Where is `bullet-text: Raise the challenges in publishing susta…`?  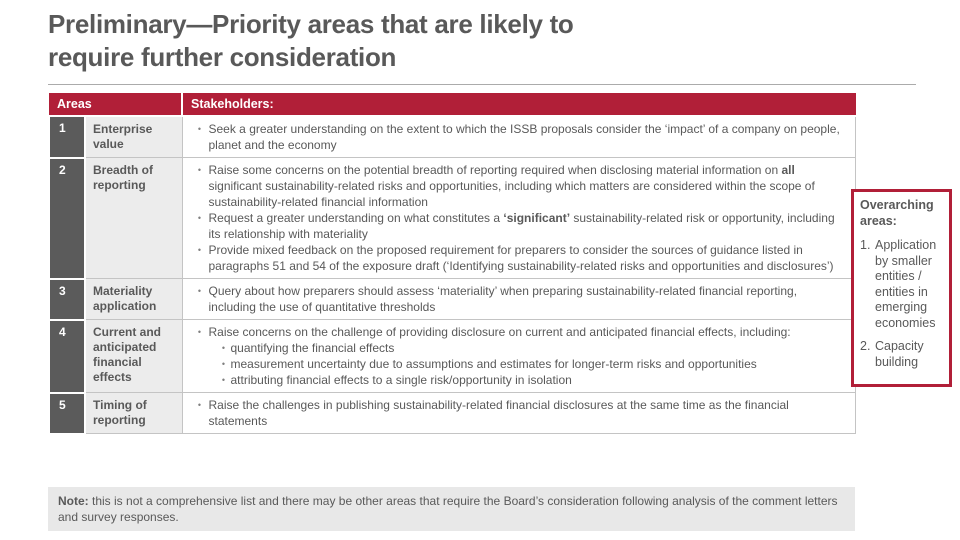 bullet-text: Raise the challenges in publishing susta… is located at coordinates (498, 413).